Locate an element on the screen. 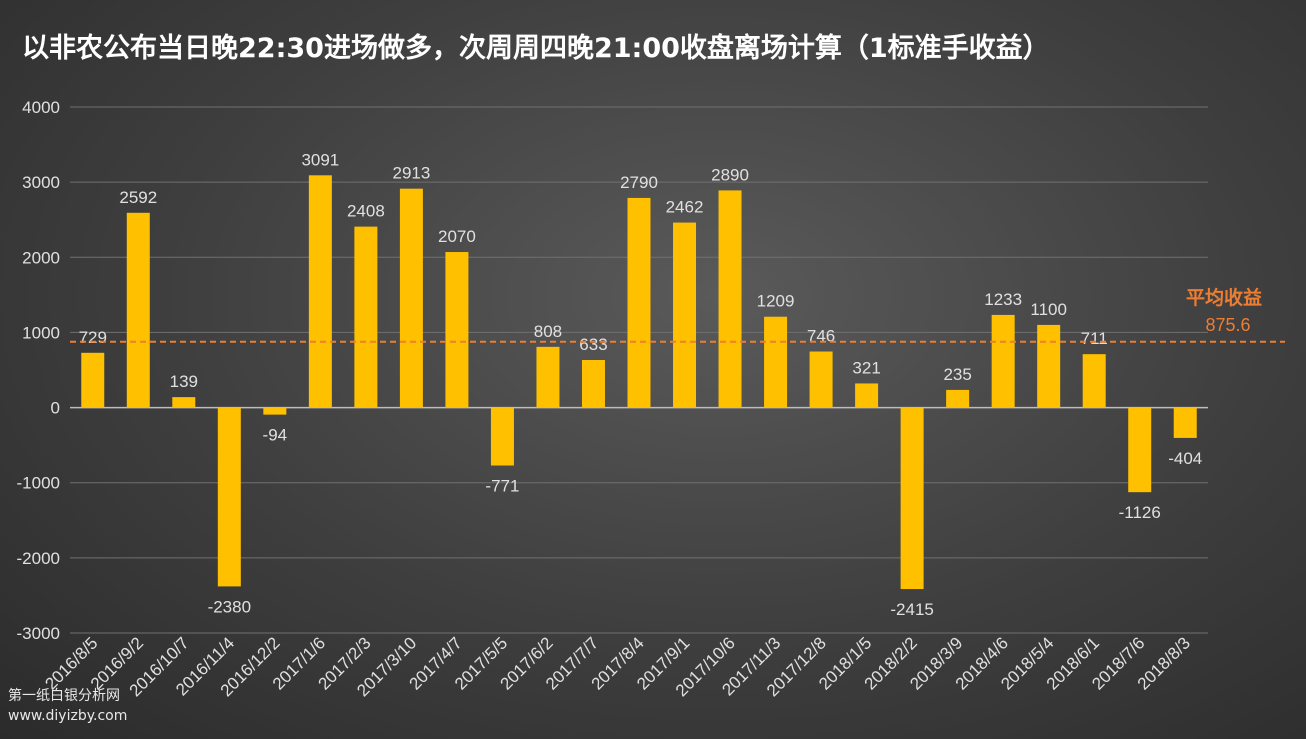  data-label: 2408 is located at coordinates (366, 211).